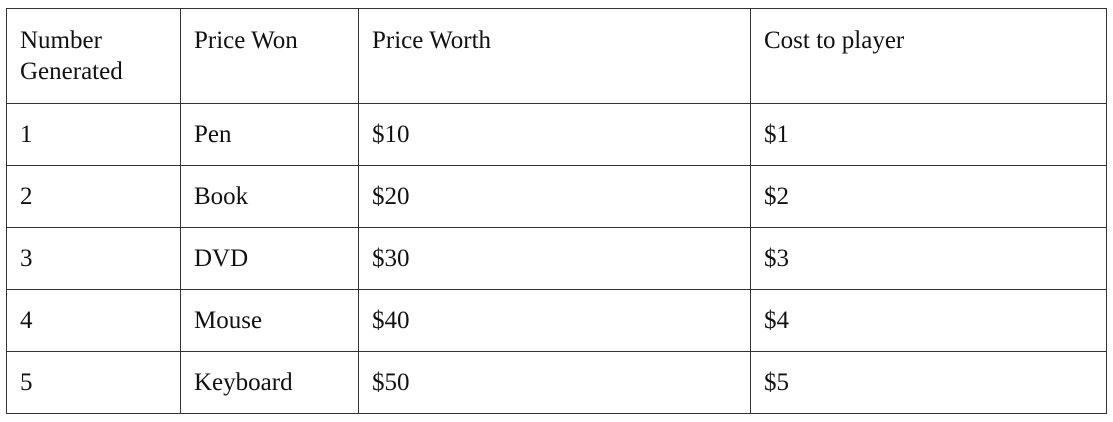 The image size is (1113, 422). What do you see at coordinates (928, 56) in the screenshot?
I see `header-cost-to-player: Cost to player` at bounding box center [928, 56].